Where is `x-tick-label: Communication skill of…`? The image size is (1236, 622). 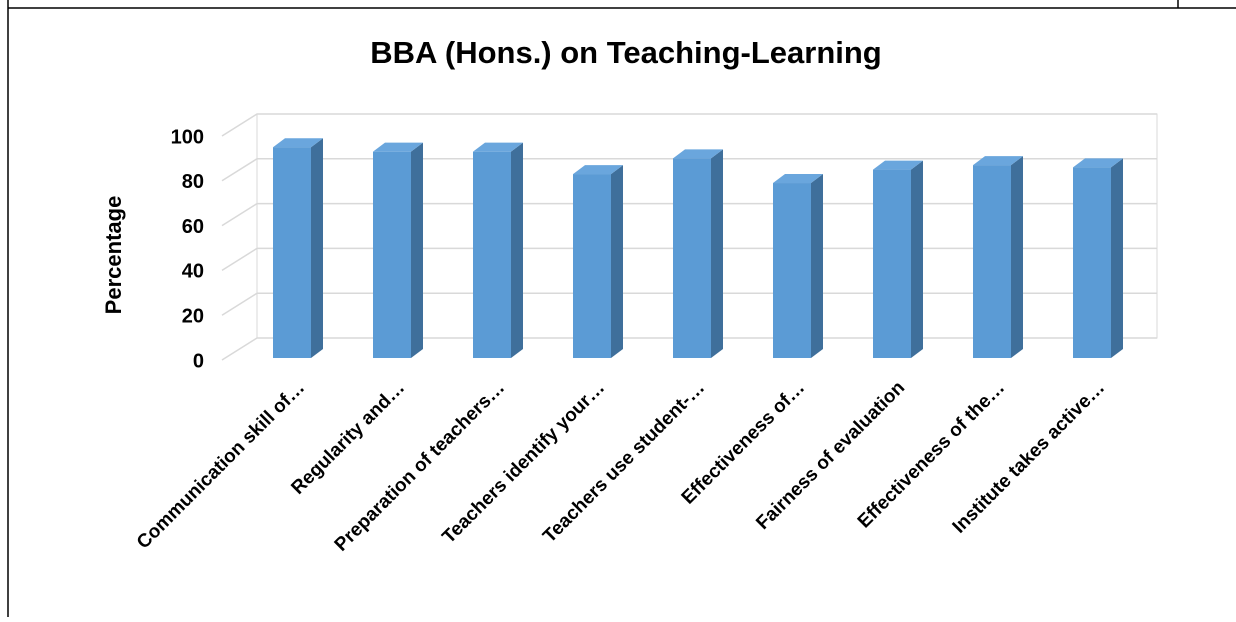 x-tick-label: Communication skill of… is located at coordinates (221, 465).